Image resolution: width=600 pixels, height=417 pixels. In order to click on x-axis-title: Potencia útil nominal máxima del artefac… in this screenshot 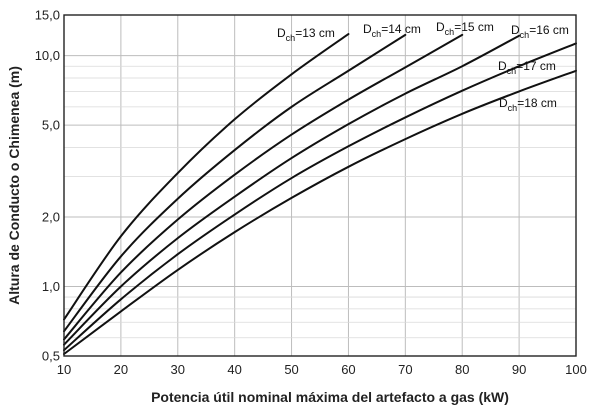, I will do `click(330, 397)`.